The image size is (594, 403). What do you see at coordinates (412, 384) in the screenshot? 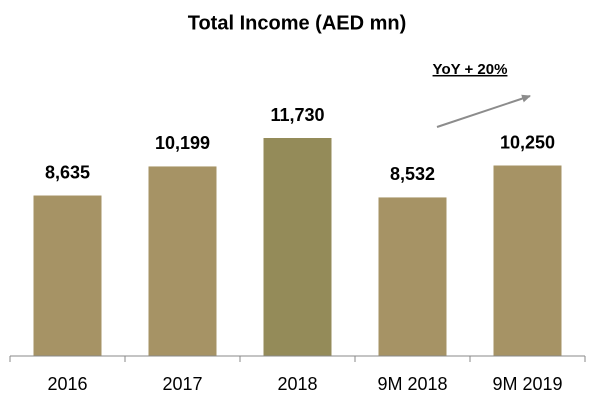
I see `x-tick-label: 9M 2018` at bounding box center [412, 384].